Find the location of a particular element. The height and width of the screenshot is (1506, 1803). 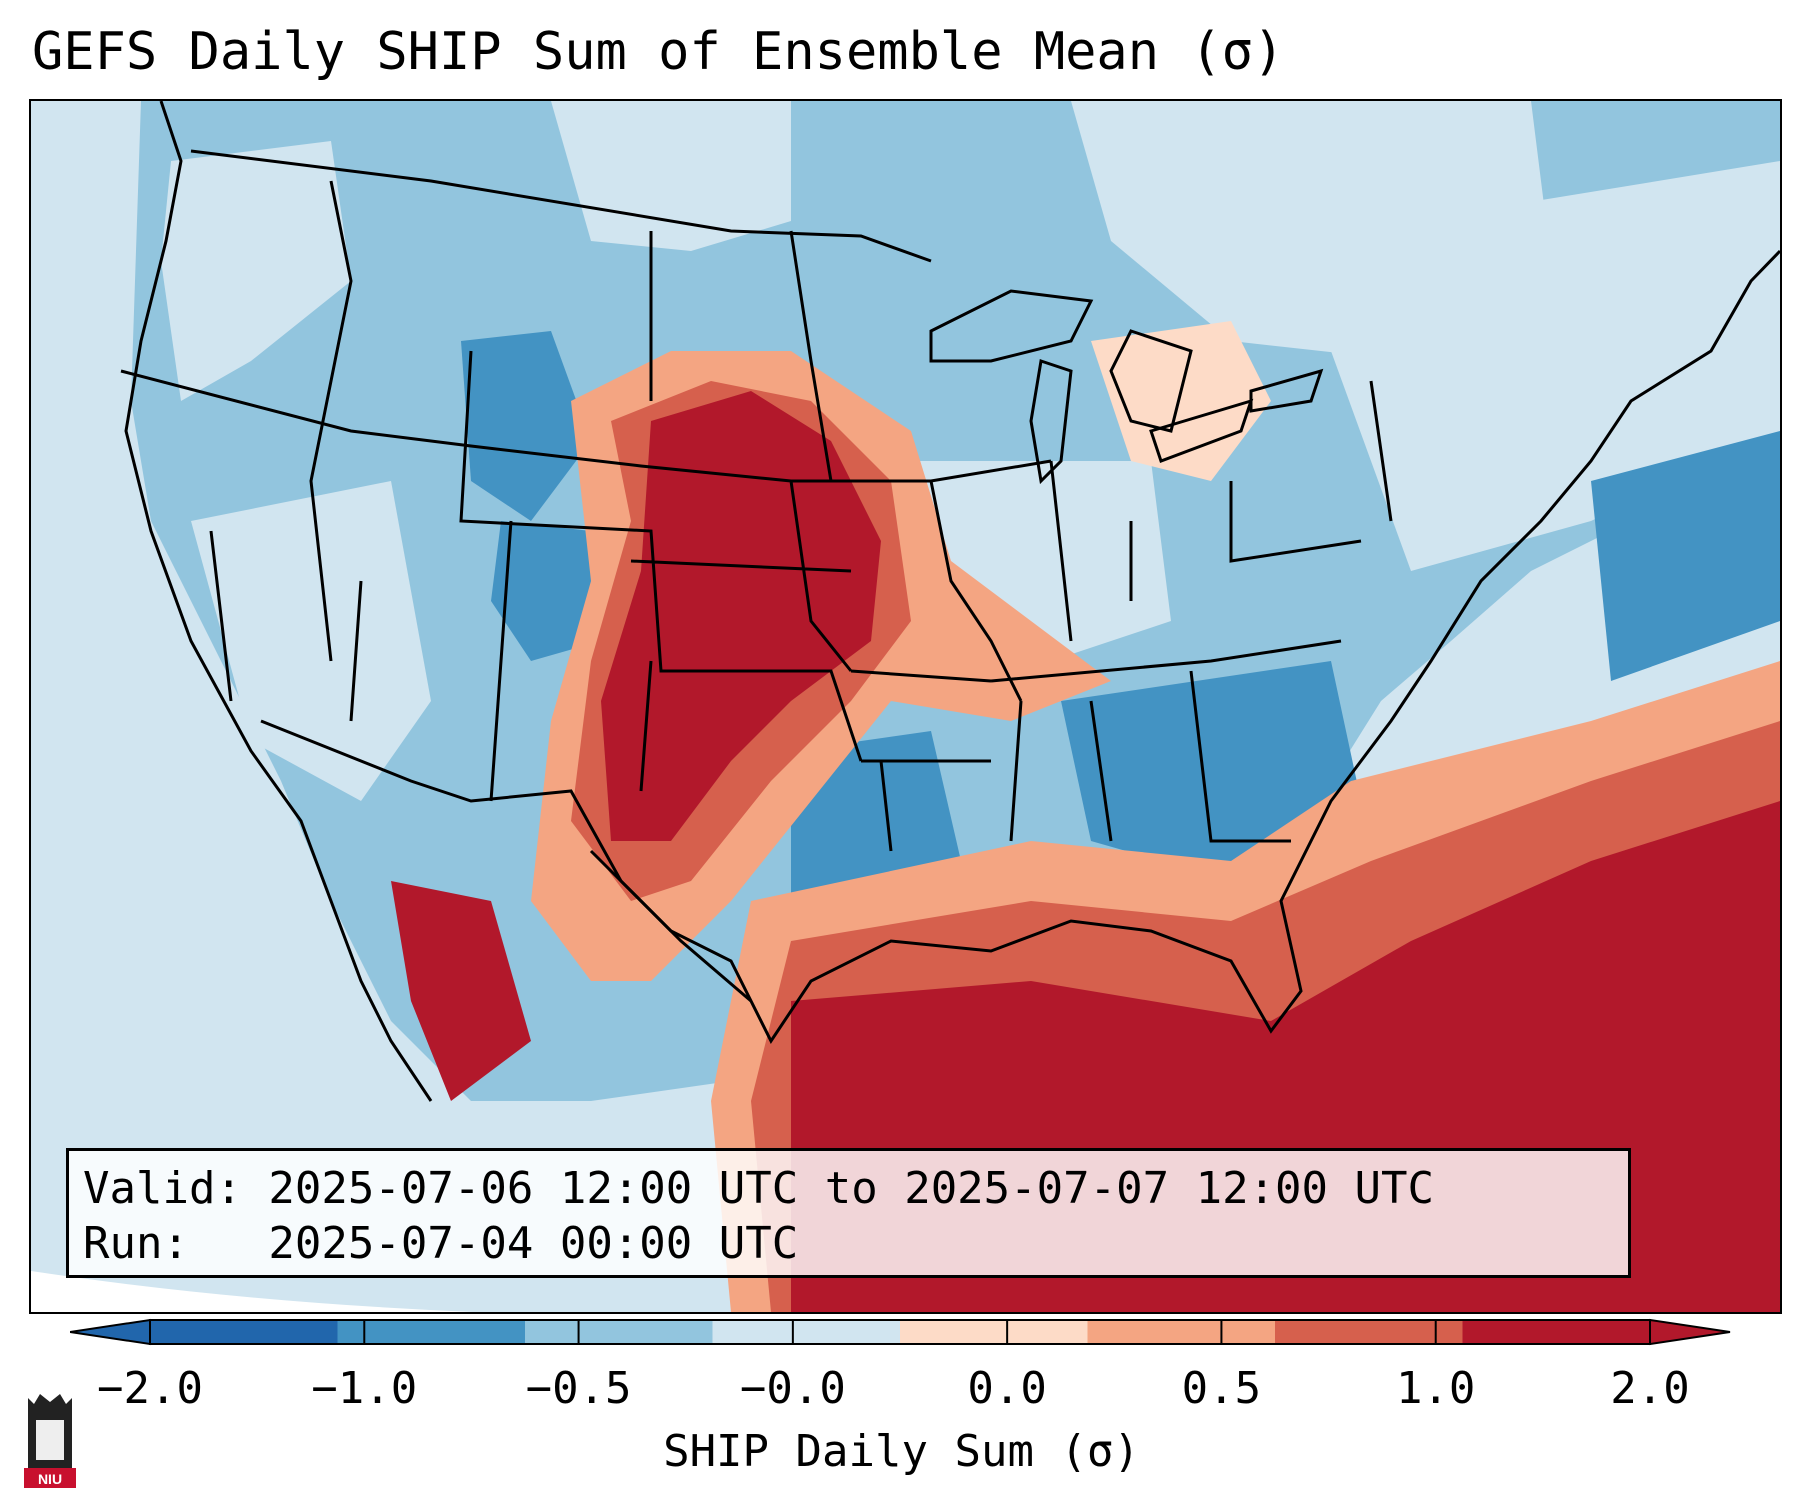

colorbar-tick-label: 0.5 is located at coordinates (1221, 1388).